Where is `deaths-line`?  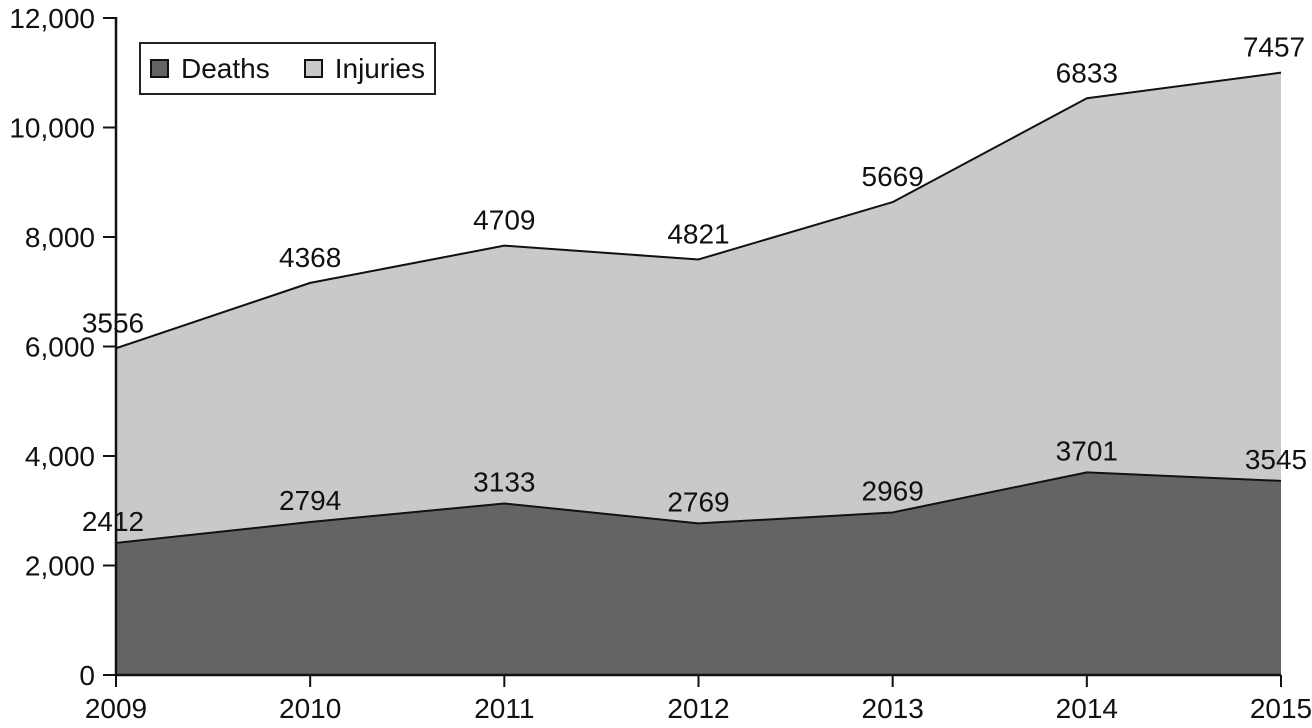 deaths-line is located at coordinates (698, 507).